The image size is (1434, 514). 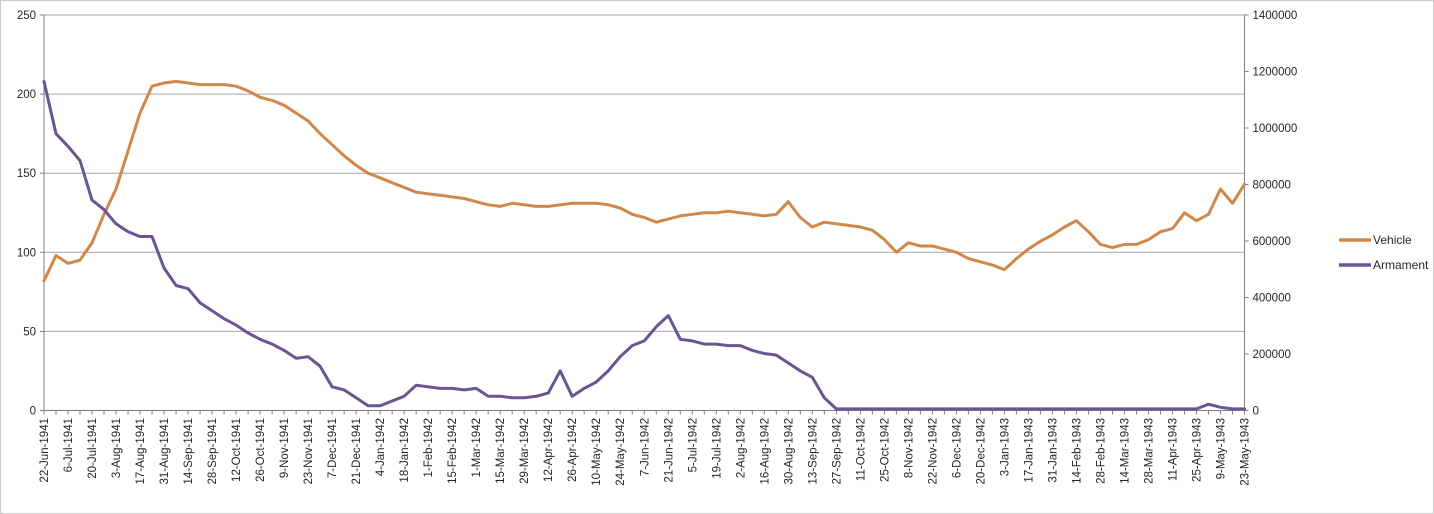 What do you see at coordinates (909, 448) in the screenshot?
I see `x-axis-tick-label: 8-Nov-1942` at bounding box center [909, 448].